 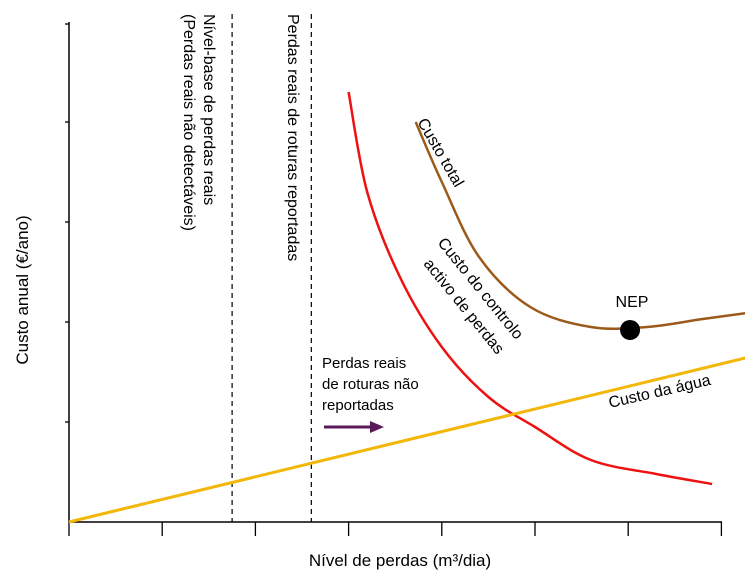 I want to click on x-axis-title: Nível de perdas (m³/dia), so click(x=400, y=560).